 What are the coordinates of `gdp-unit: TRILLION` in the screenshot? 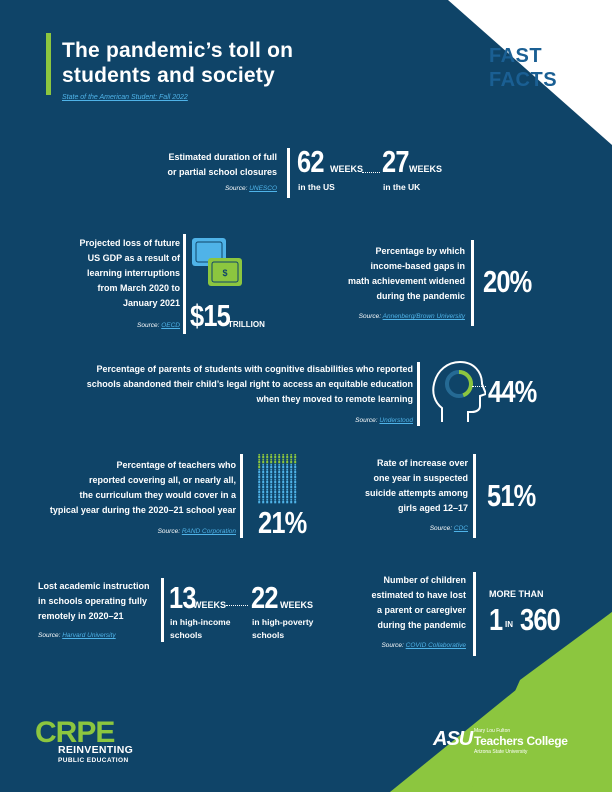 It's located at (246, 324).